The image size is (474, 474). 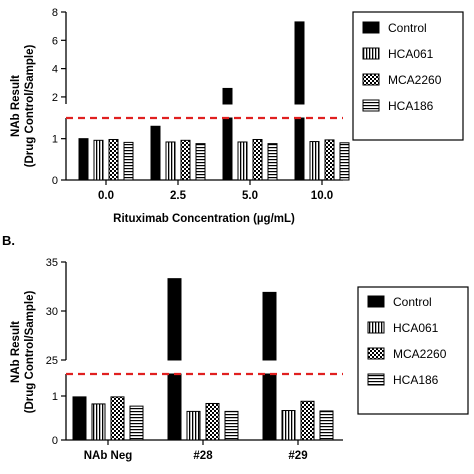 I want to click on bar-control-1-lower, so click(x=174, y=407).